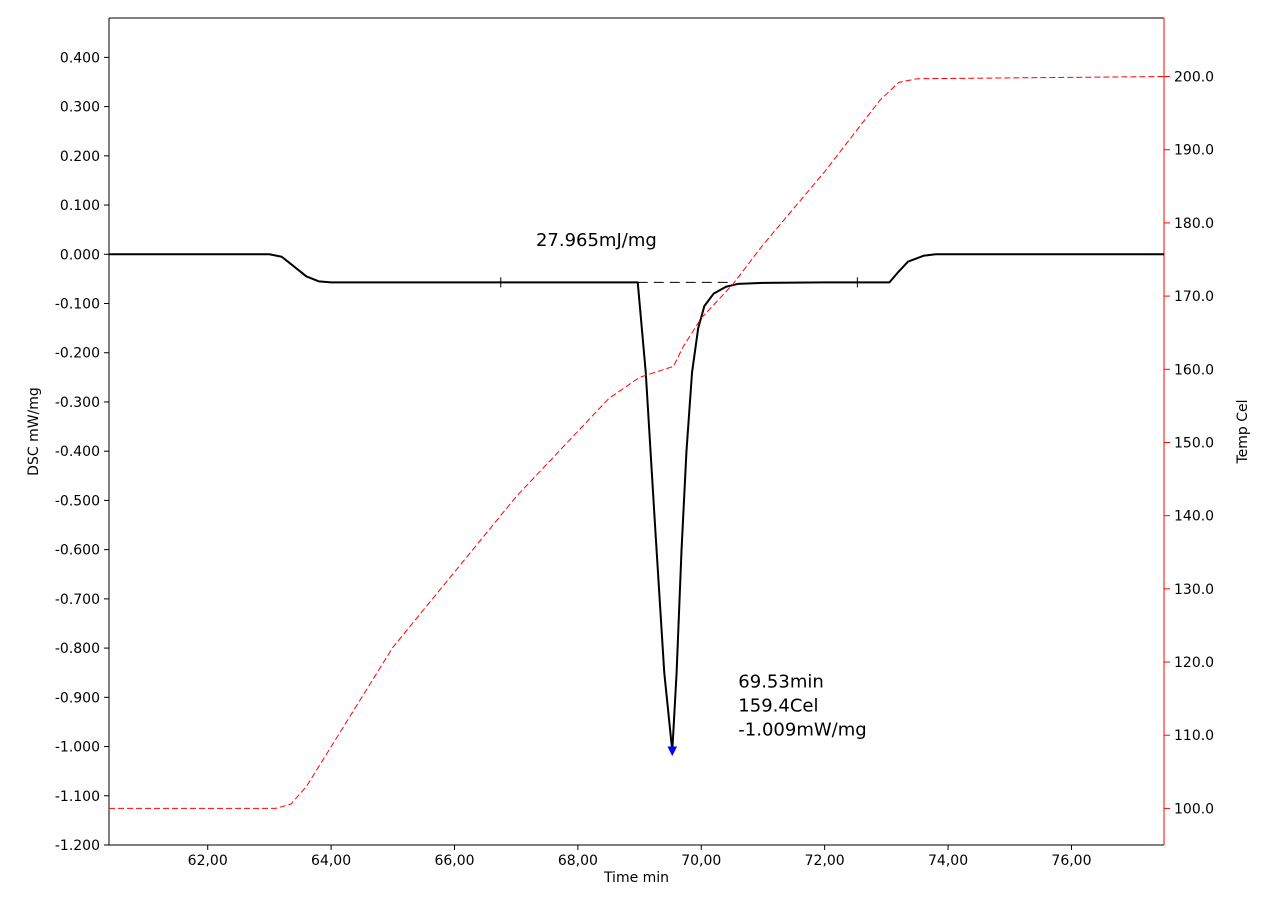  Describe the element at coordinates (77, 403) in the screenshot. I see `y-tick-label: -0.300` at that location.